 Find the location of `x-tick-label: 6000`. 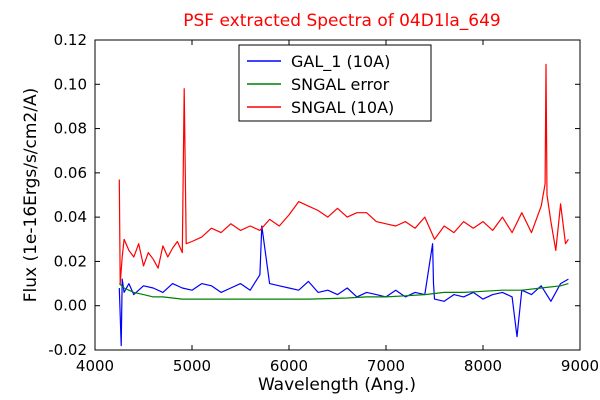

x-tick-label: 6000 is located at coordinates (289, 366).